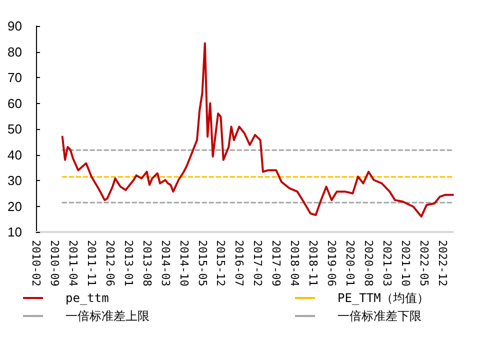 The width and height of the screenshot is (502, 347). What do you see at coordinates (369, 263) in the screenshot?
I see `x-tick-label: 2020-08` at bounding box center [369, 263].